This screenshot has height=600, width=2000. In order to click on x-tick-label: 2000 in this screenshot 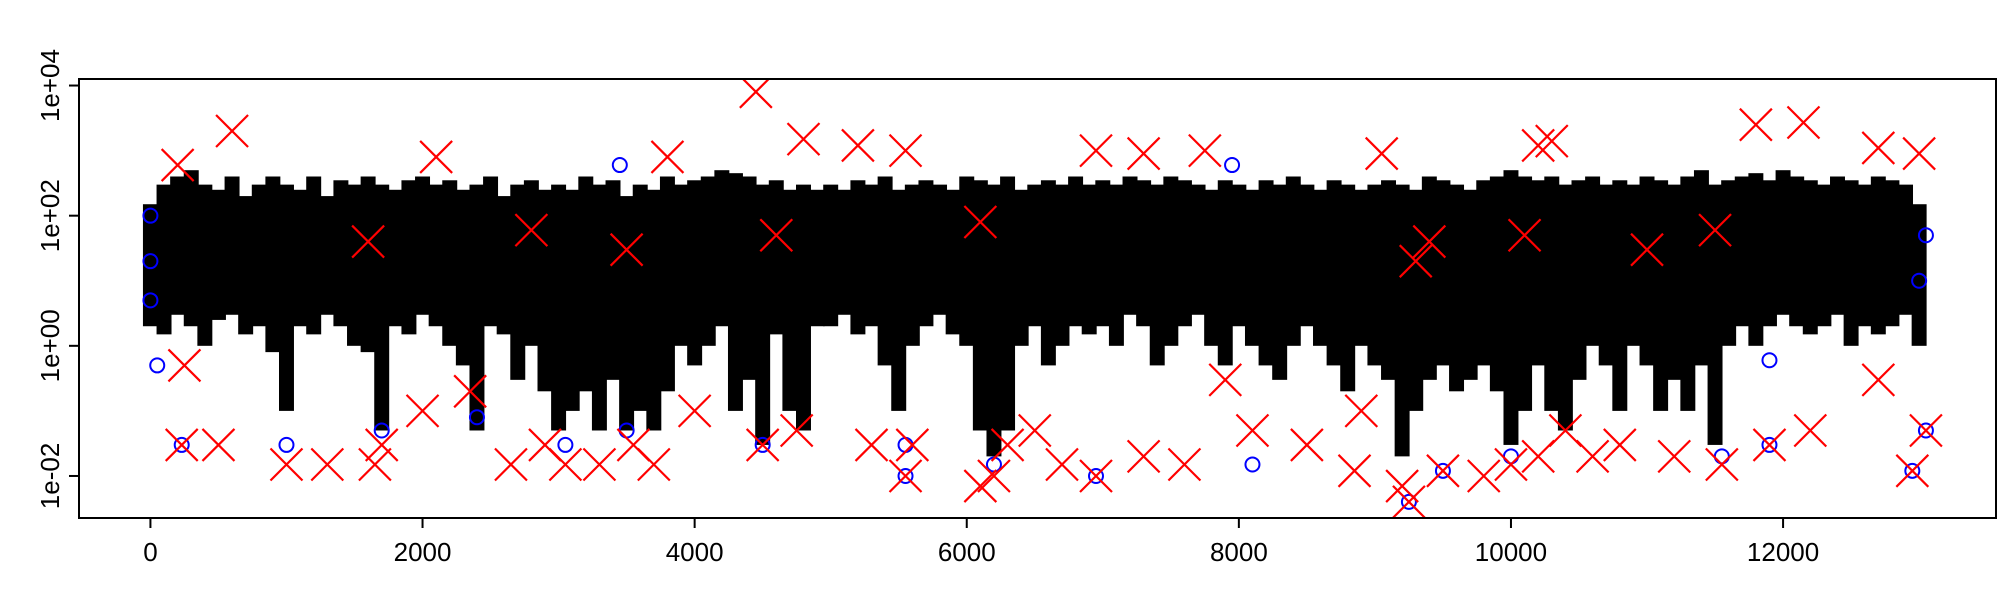, I will do `click(423, 552)`.